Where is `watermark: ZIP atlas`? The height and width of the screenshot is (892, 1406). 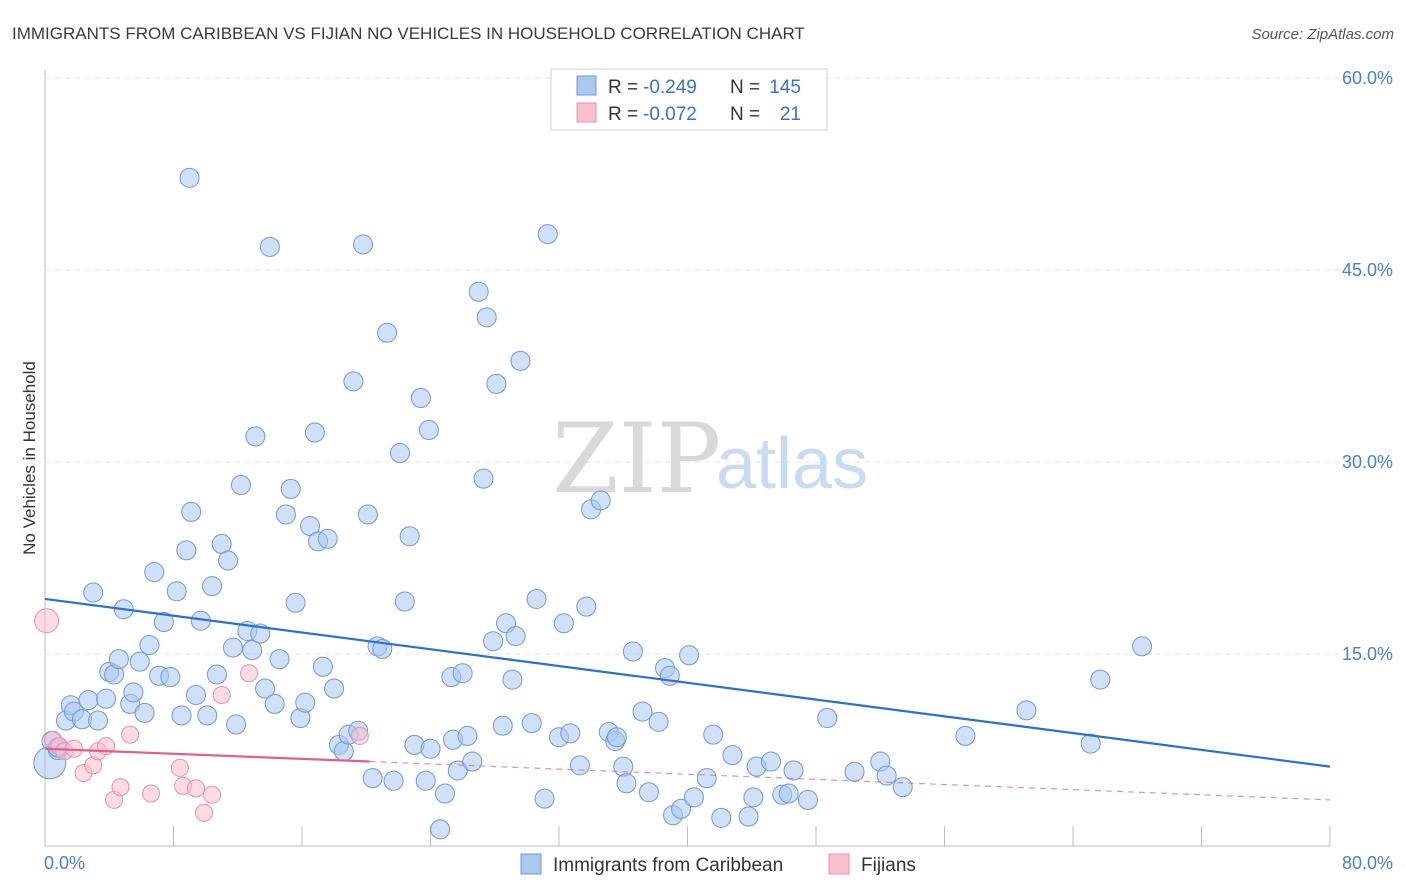
watermark: ZIP atlas is located at coordinates (710, 459).